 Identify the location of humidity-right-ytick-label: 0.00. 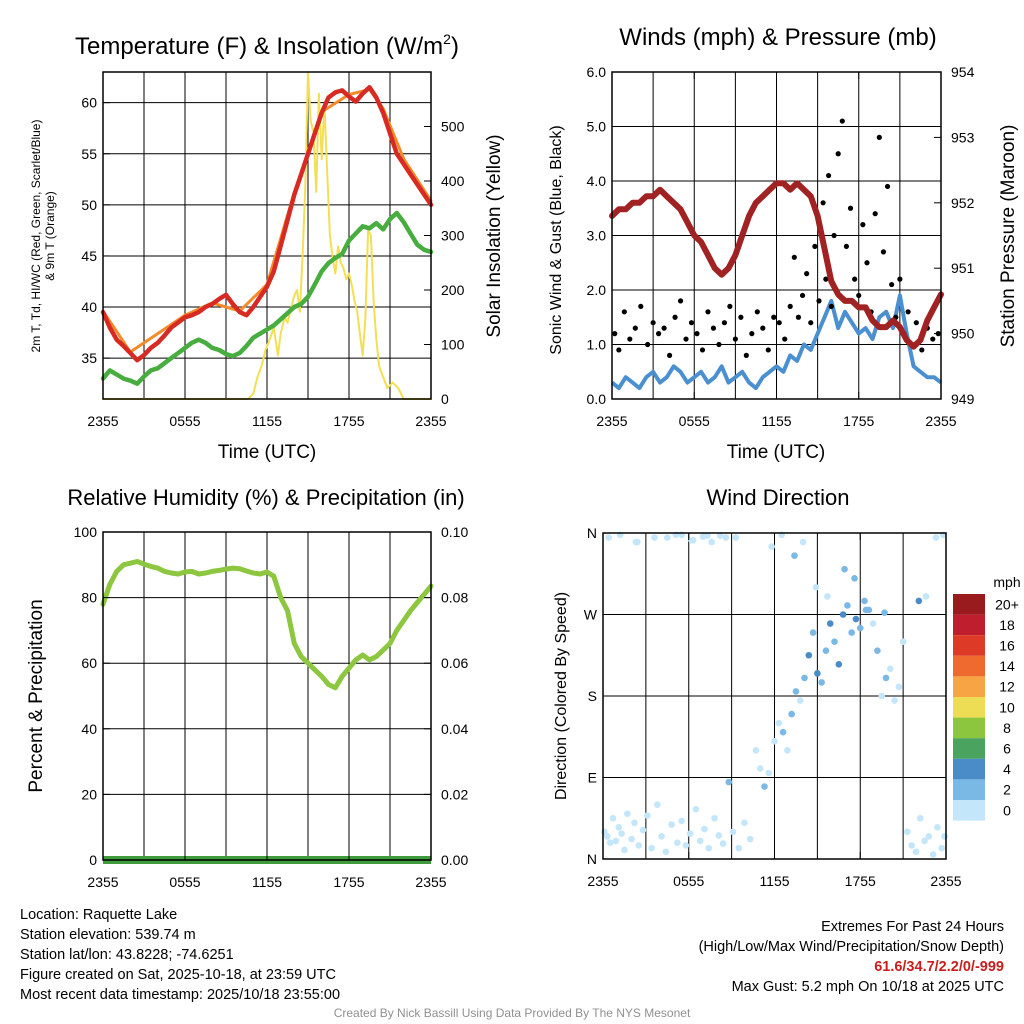
(454, 860).